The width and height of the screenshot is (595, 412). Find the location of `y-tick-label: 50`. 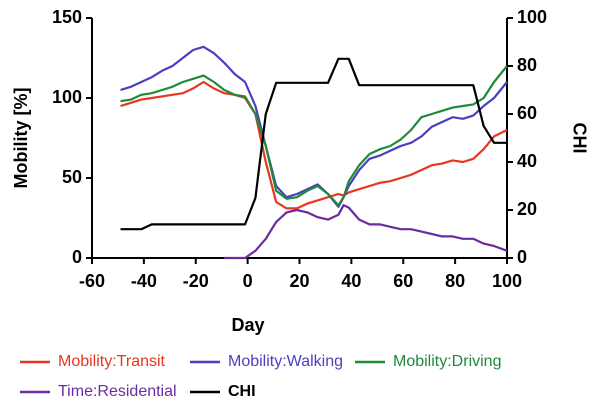

y-tick-label: 50 is located at coordinates (72, 177).